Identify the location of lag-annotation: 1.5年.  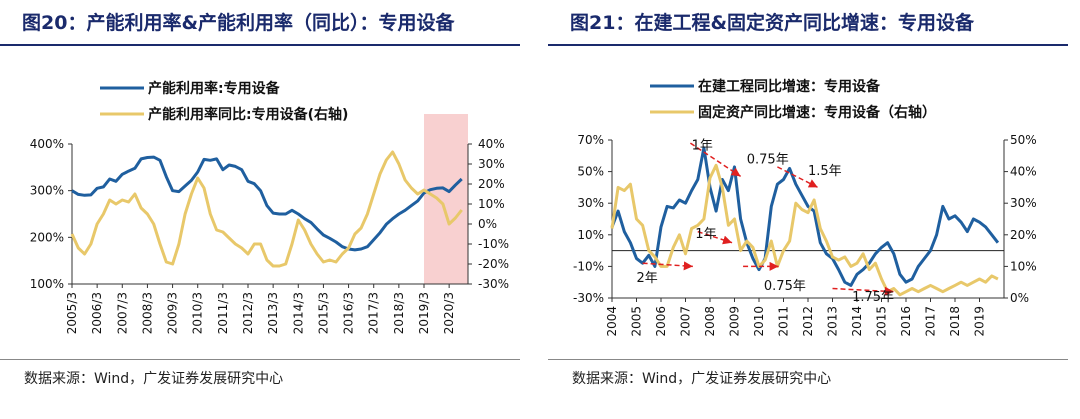
(825, 171).